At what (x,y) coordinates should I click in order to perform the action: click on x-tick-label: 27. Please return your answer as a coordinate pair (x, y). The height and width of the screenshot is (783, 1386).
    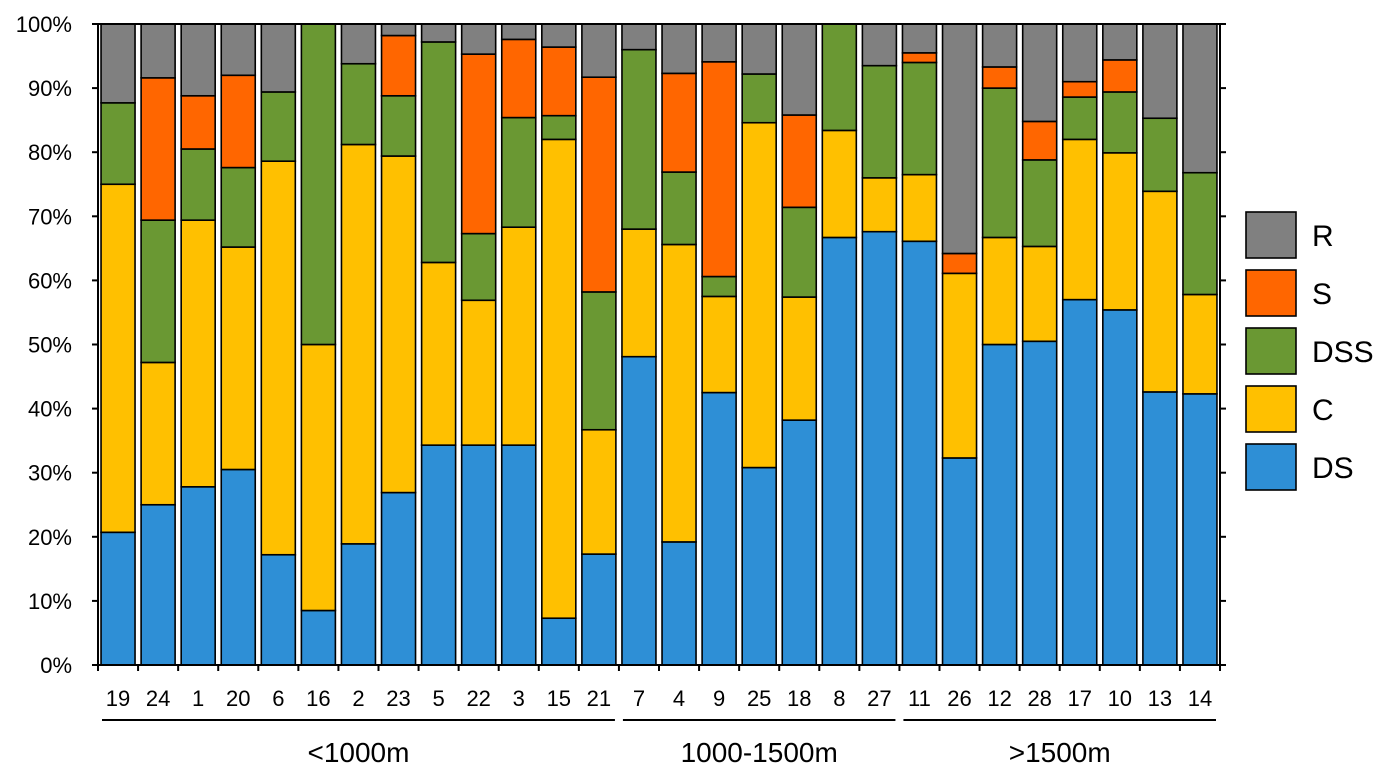
    Looking at the image, I should click on (879, 698).